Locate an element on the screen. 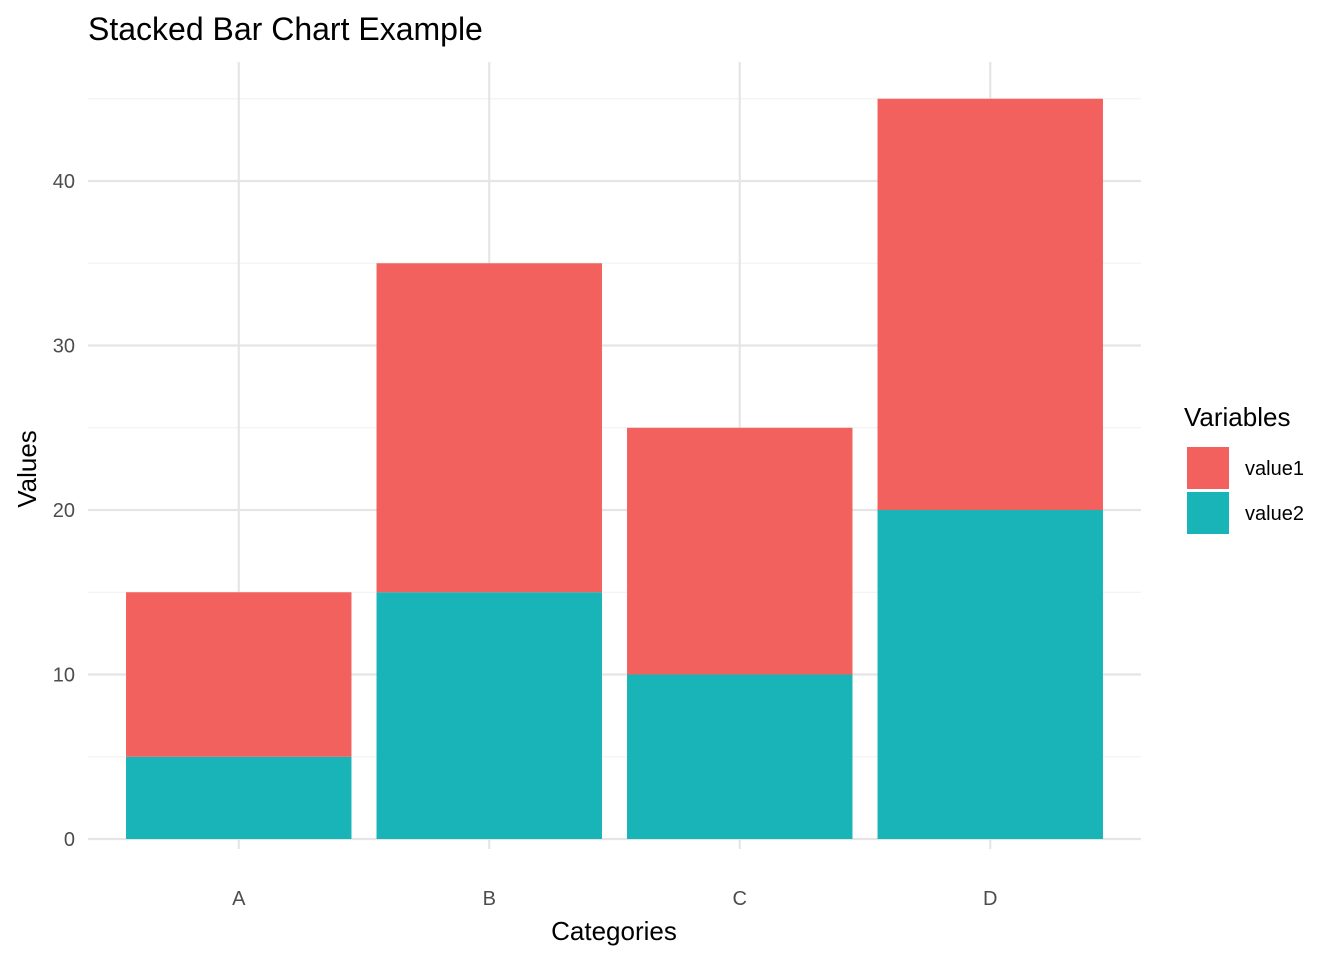 The width and height of the screenshot is (1344, 960). y-tick-label: 30 is located at coordinates (64, 347).